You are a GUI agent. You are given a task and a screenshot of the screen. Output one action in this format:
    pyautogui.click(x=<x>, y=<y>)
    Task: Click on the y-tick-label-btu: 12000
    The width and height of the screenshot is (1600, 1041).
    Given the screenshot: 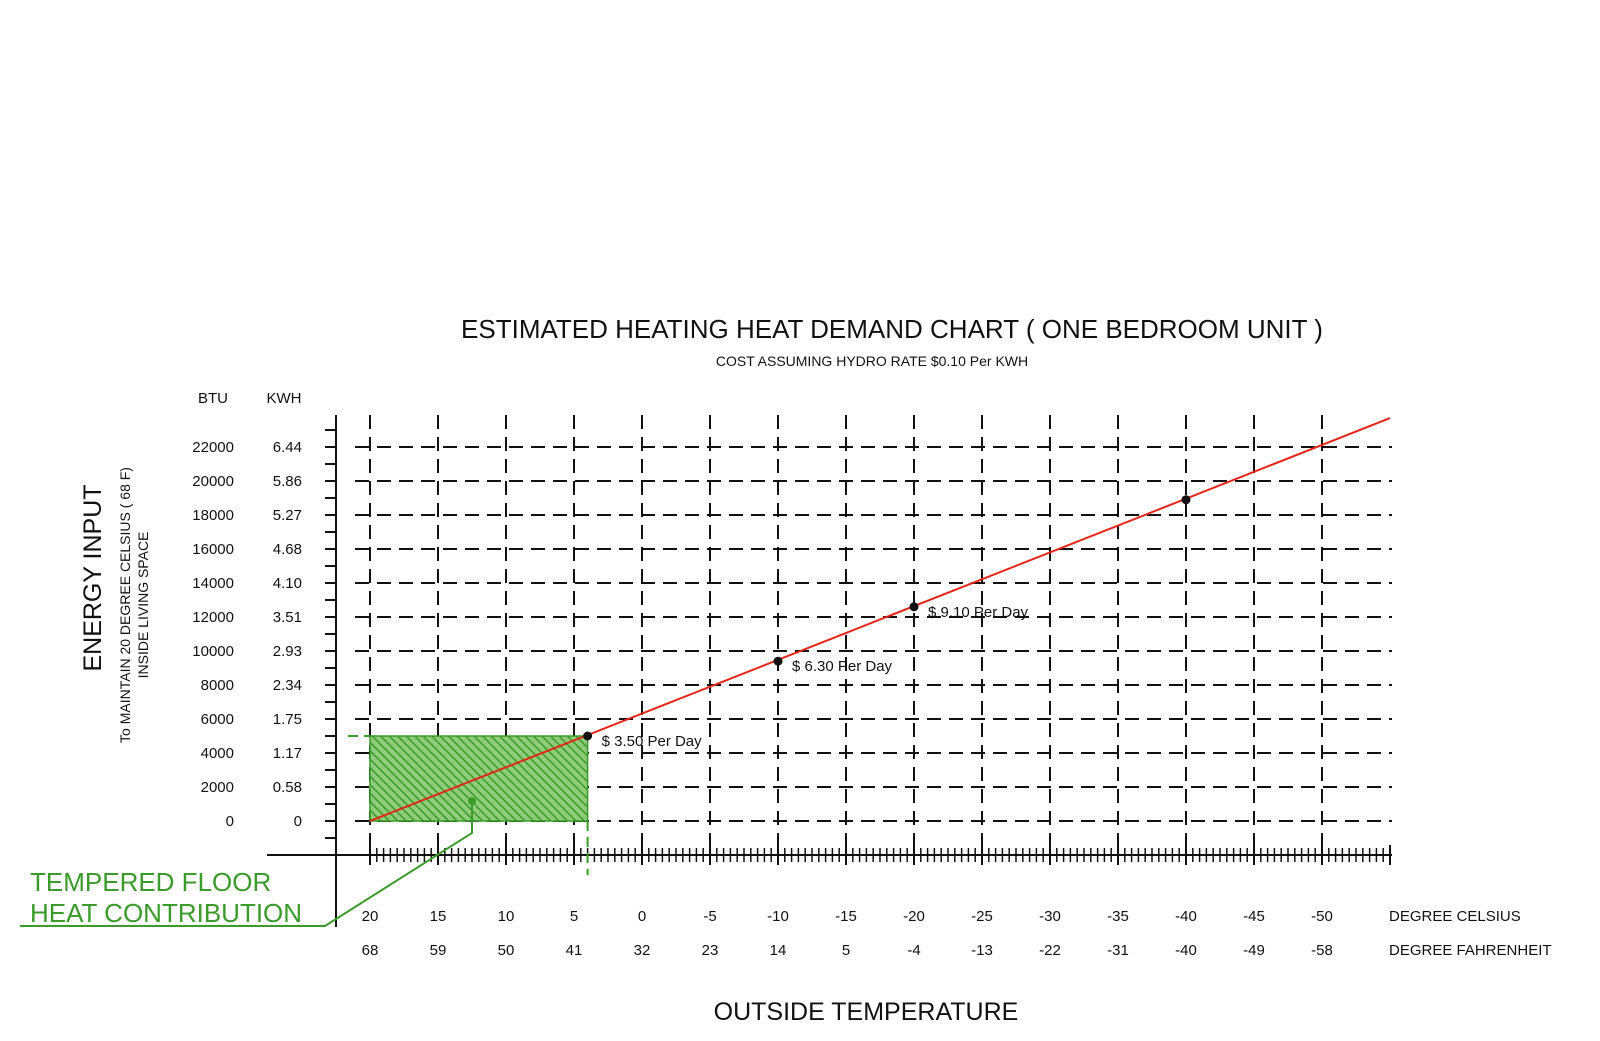 What is the action you would take?
    pyautogui.click(x=213, y=617)
    